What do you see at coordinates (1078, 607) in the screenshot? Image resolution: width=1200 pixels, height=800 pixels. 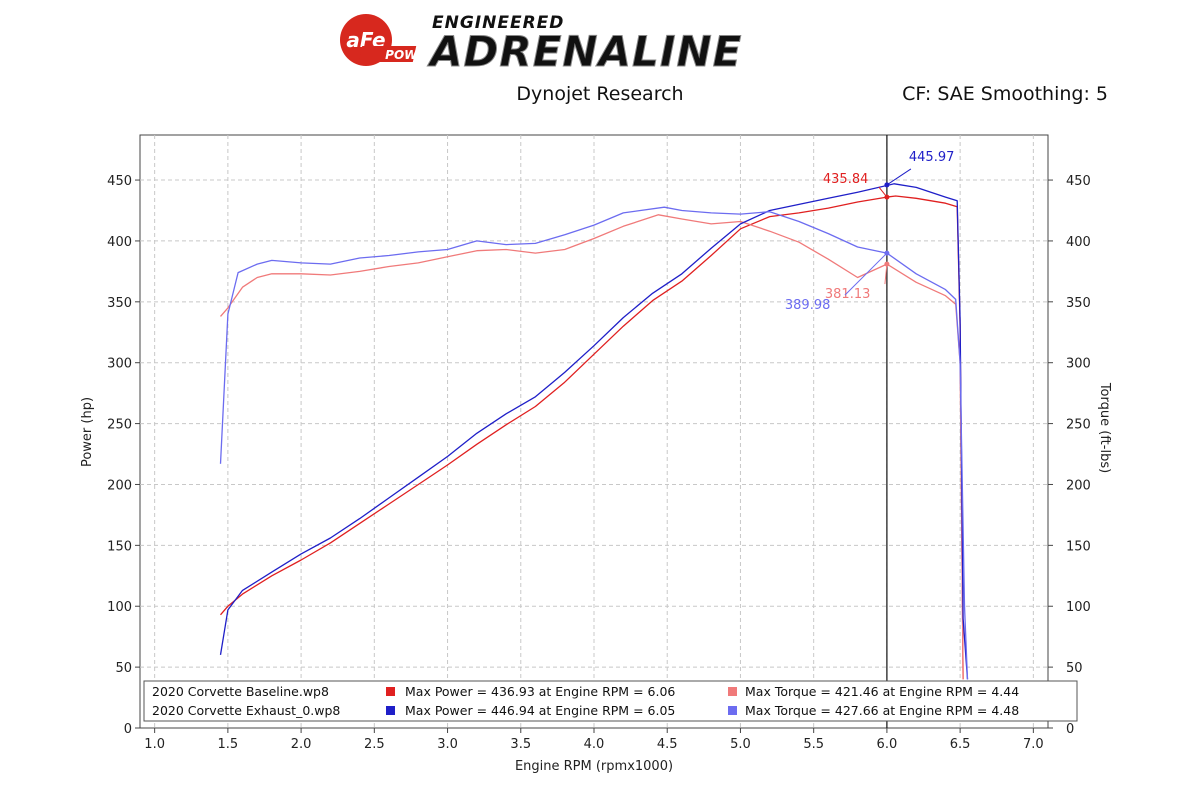 I see `y2-tick-label: 100` at bounding box center [1078, 607].